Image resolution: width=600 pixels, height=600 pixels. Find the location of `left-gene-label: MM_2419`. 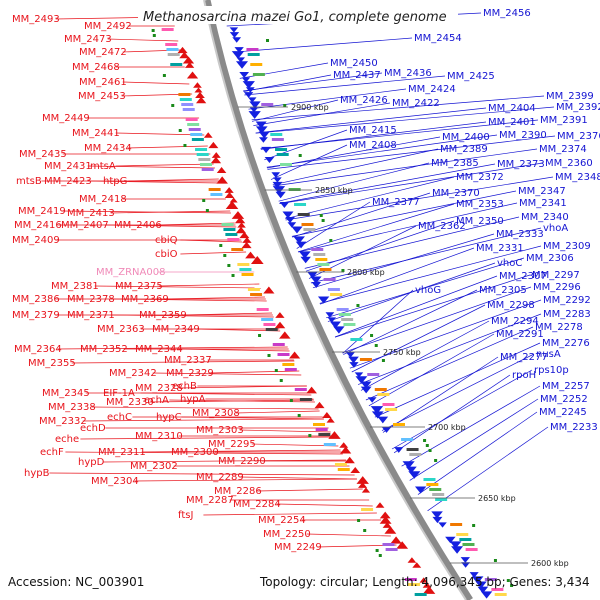

left-gene-label: MM_2419 is located at coordinates (42, 211).